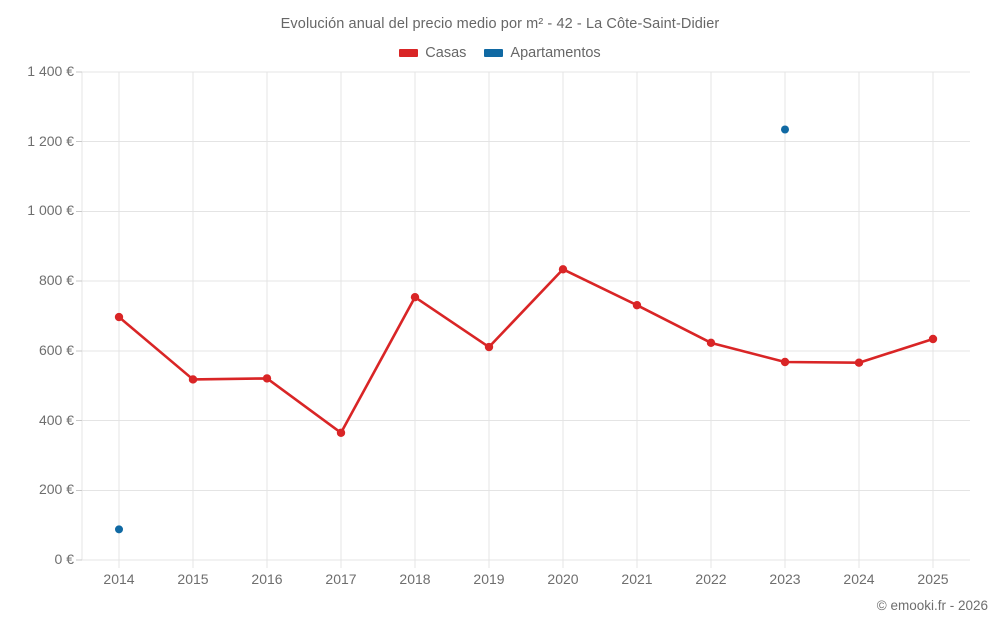 This screenshot has width=1000, height=625. What do you see at coordinates (119, 579) in the screenshot?
I see `x-axis-tick-label: 2014` at bounding box center [119, 579].